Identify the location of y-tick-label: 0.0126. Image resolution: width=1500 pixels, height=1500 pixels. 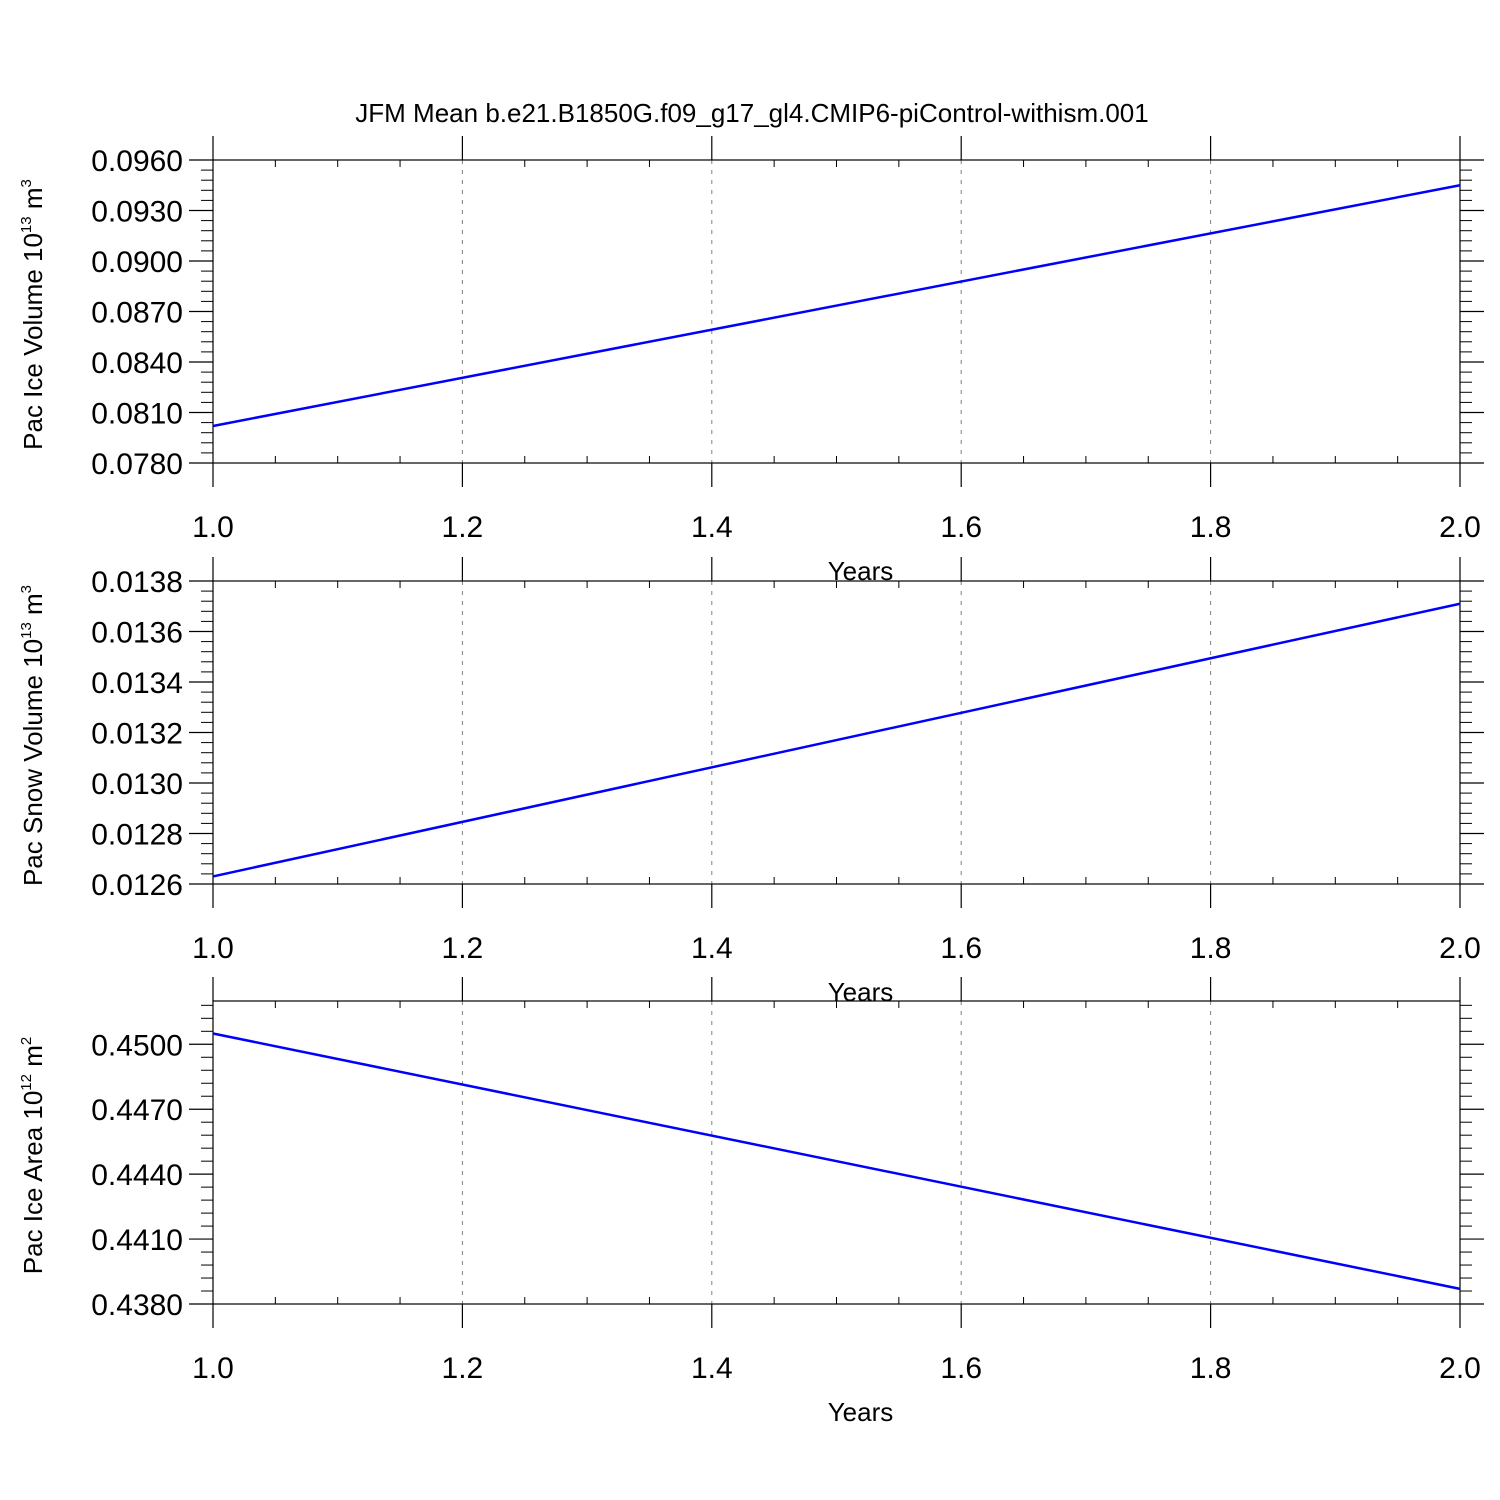
(137, 885).